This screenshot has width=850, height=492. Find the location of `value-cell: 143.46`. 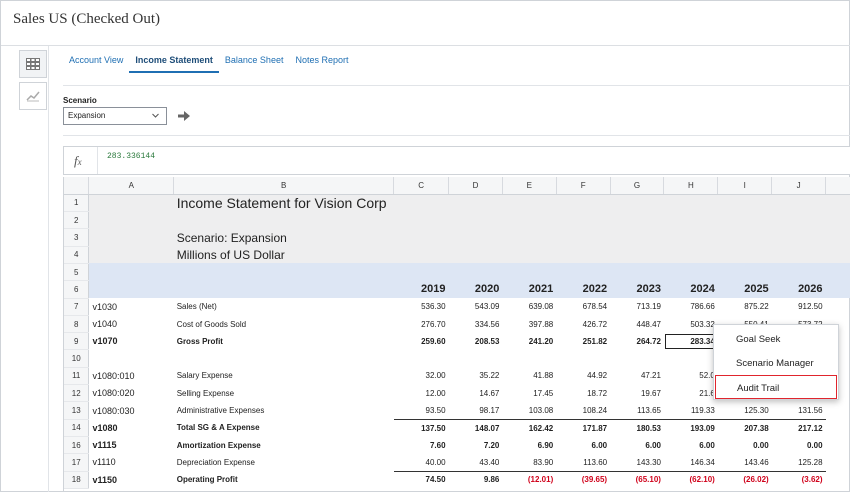

value-cell: 143.46 is located at coordinates (756, 462).